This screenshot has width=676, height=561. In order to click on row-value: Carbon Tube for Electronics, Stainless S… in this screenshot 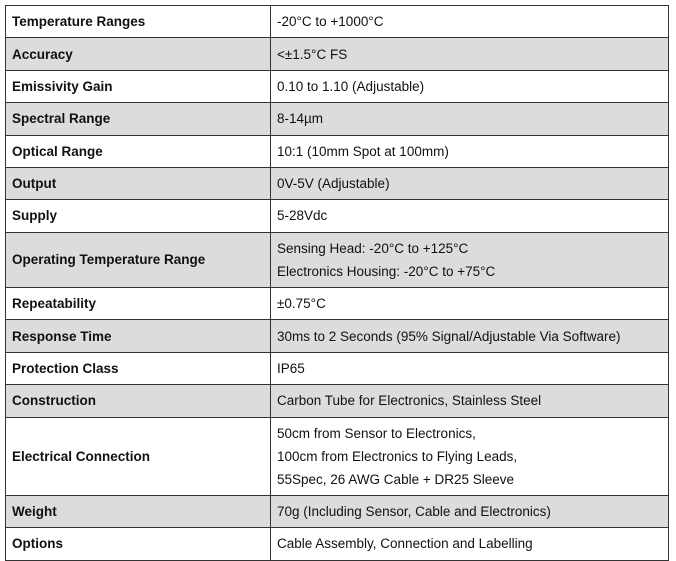, I will do `click(469, 401)`.